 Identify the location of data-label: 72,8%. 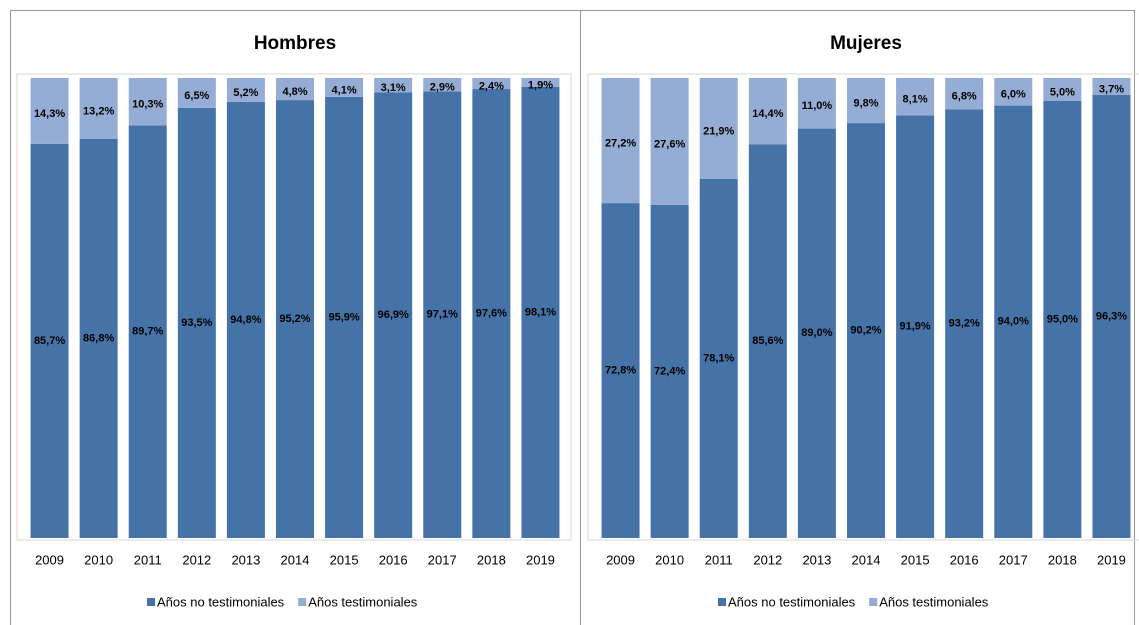
(620, 370).